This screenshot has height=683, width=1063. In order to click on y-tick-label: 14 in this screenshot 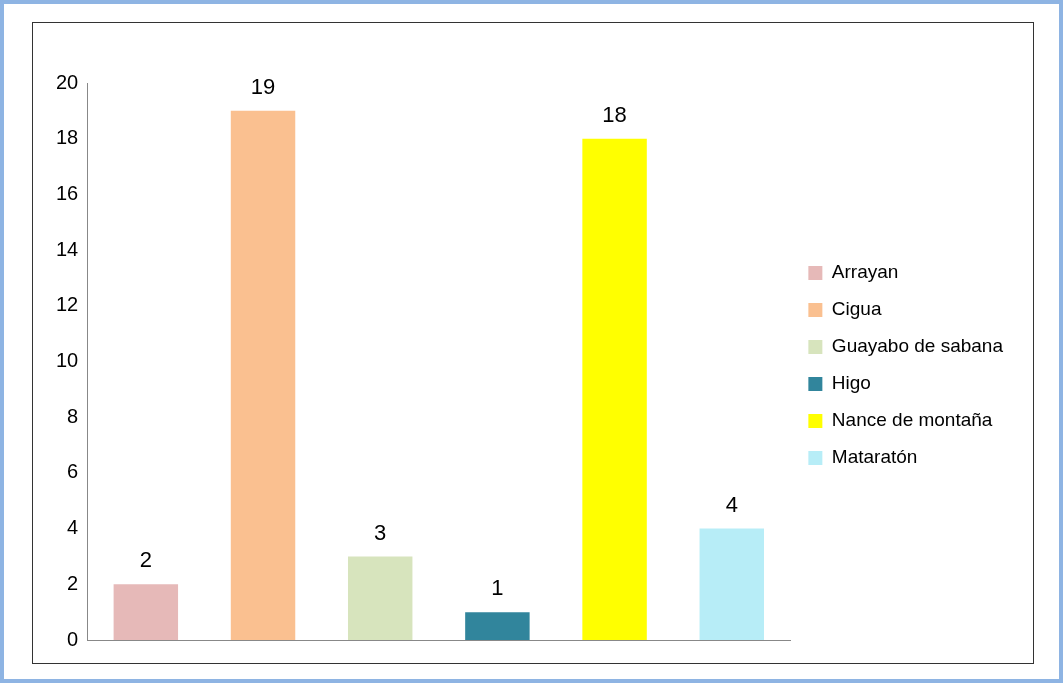, I will do `click(67, 248)`.